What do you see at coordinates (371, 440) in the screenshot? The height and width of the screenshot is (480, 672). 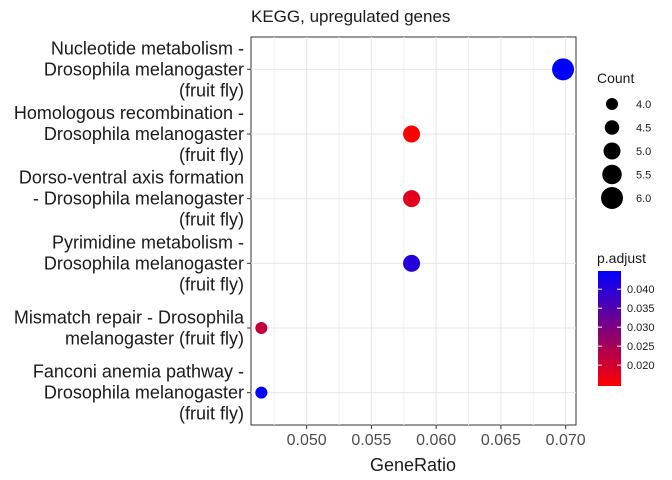 I see `x-tick-label: 0.055` at bounding box center [371, 440].